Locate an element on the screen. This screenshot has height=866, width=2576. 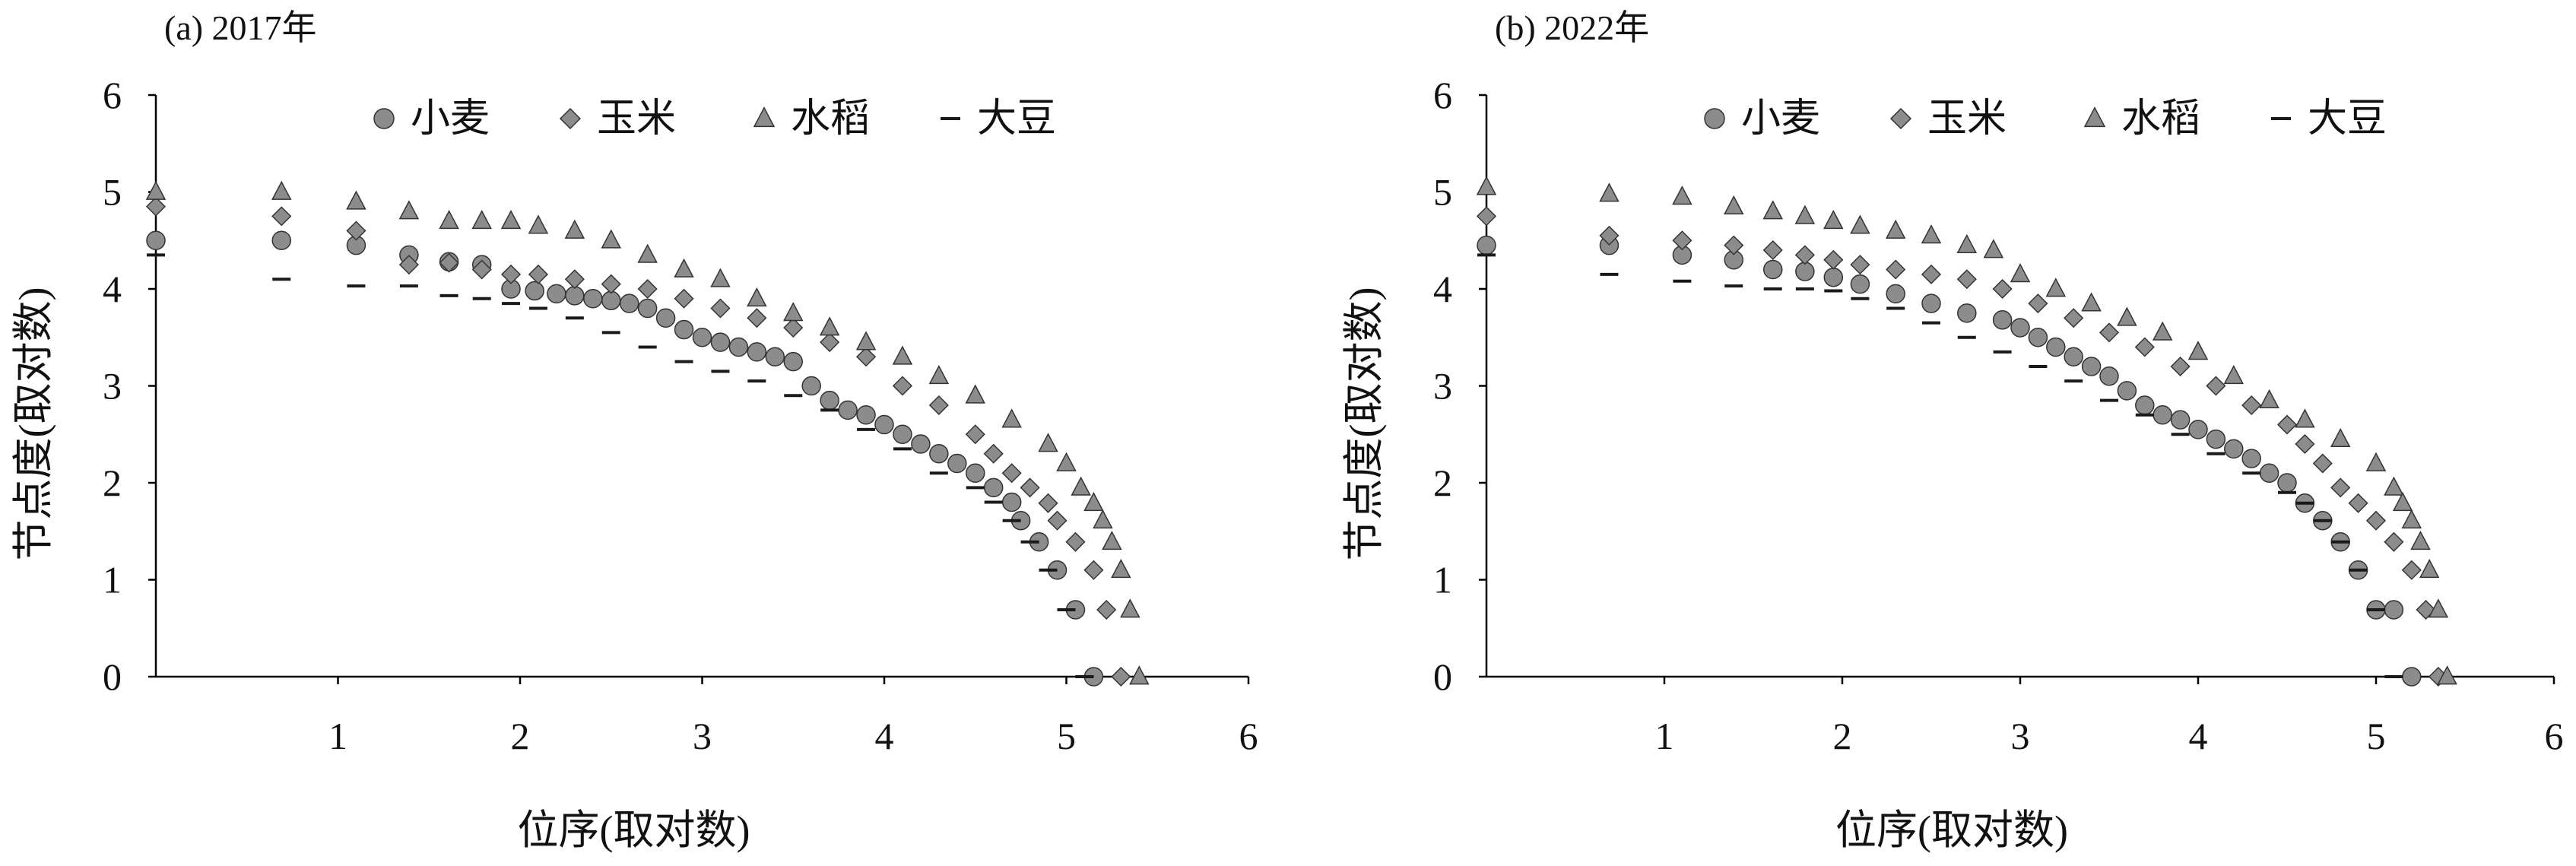
x-tick-label: 2 is located at coordinates (1843, 736).